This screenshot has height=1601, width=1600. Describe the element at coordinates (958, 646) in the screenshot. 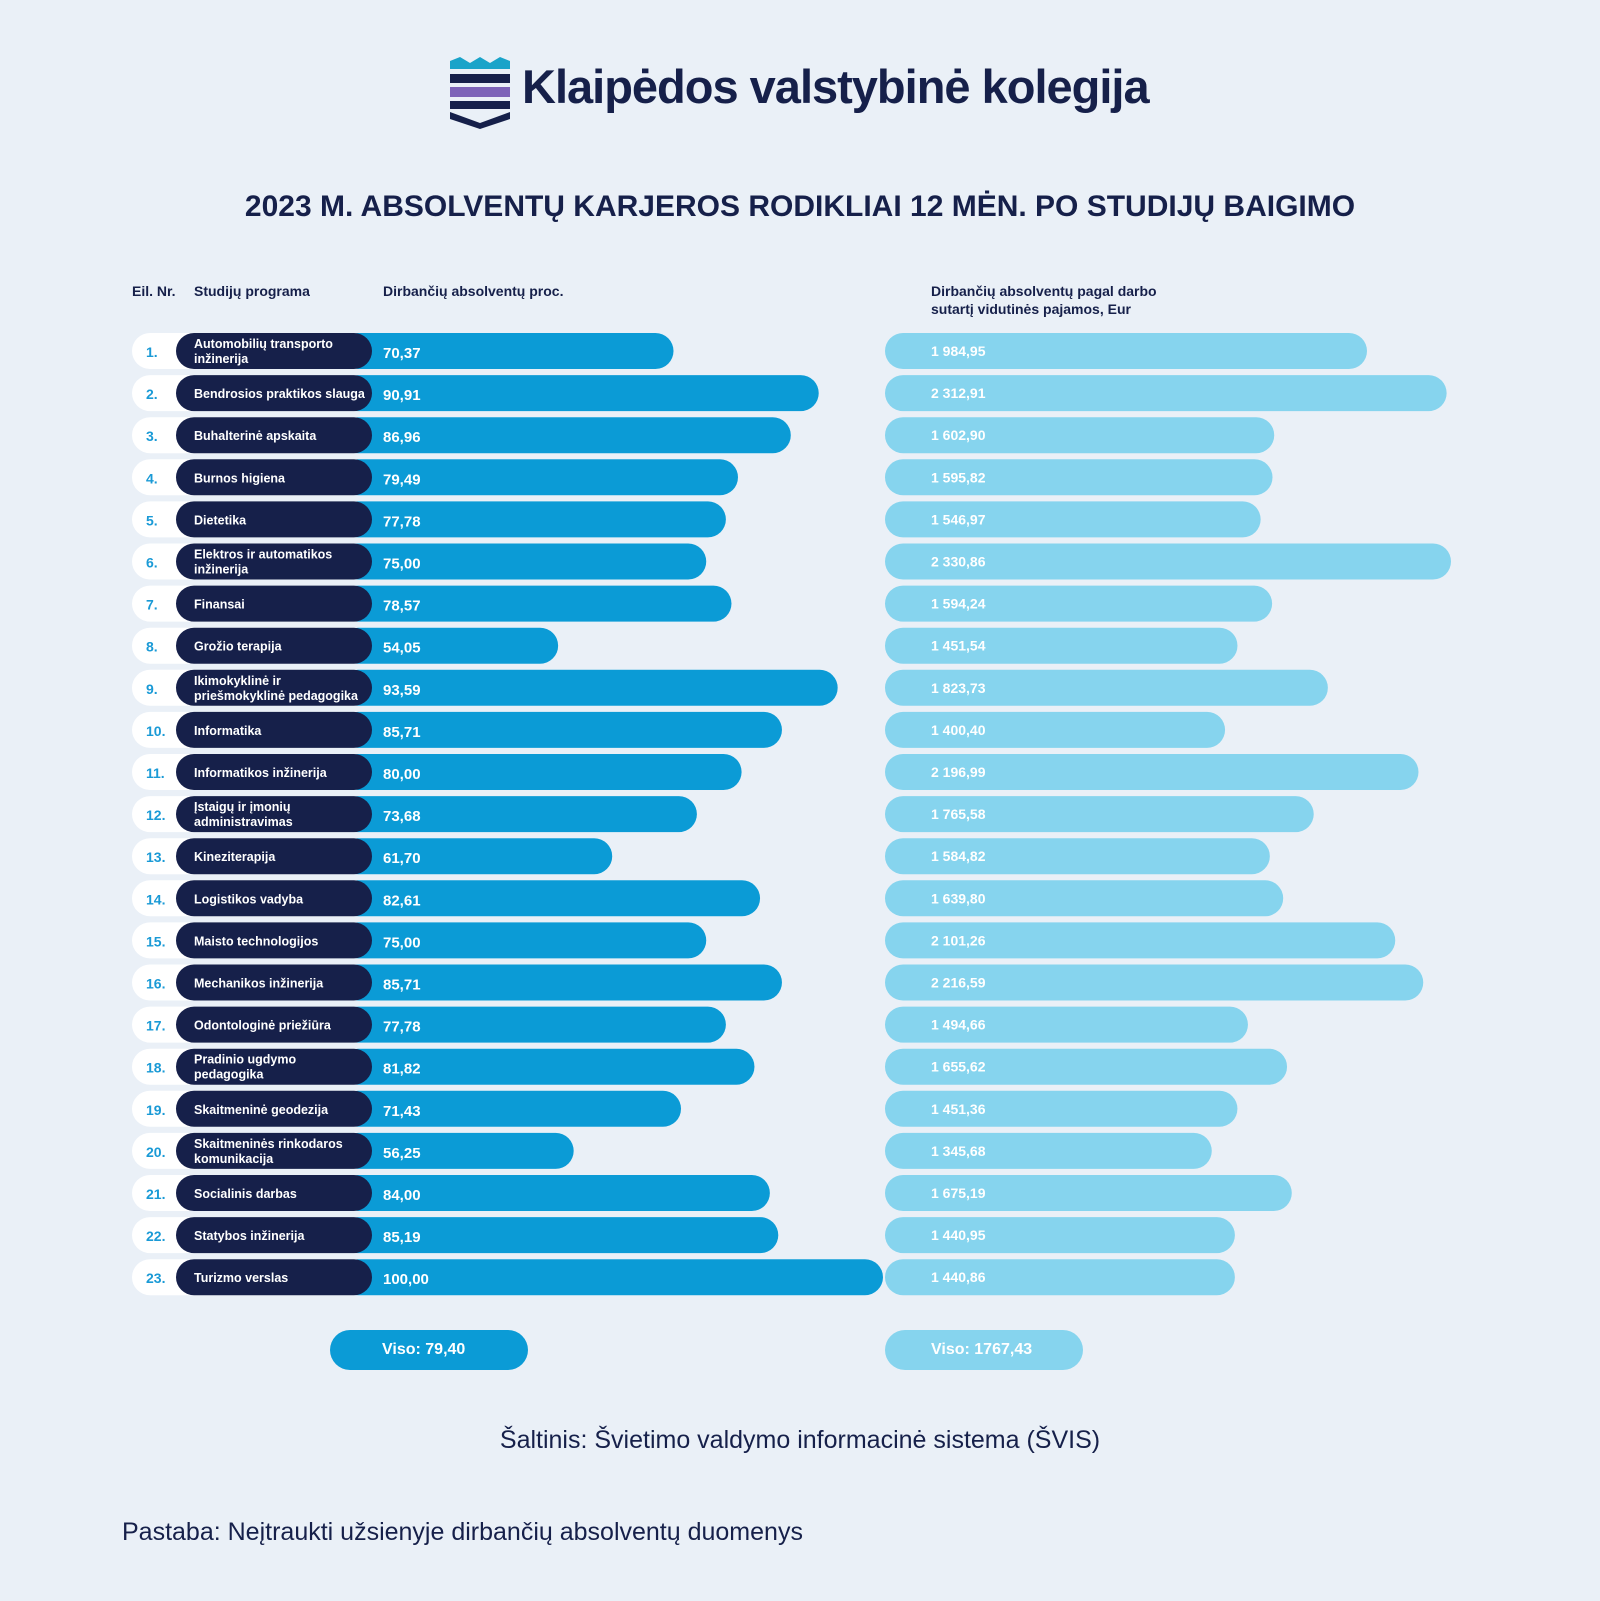

I see `income-value: 1 451,54` at that location.